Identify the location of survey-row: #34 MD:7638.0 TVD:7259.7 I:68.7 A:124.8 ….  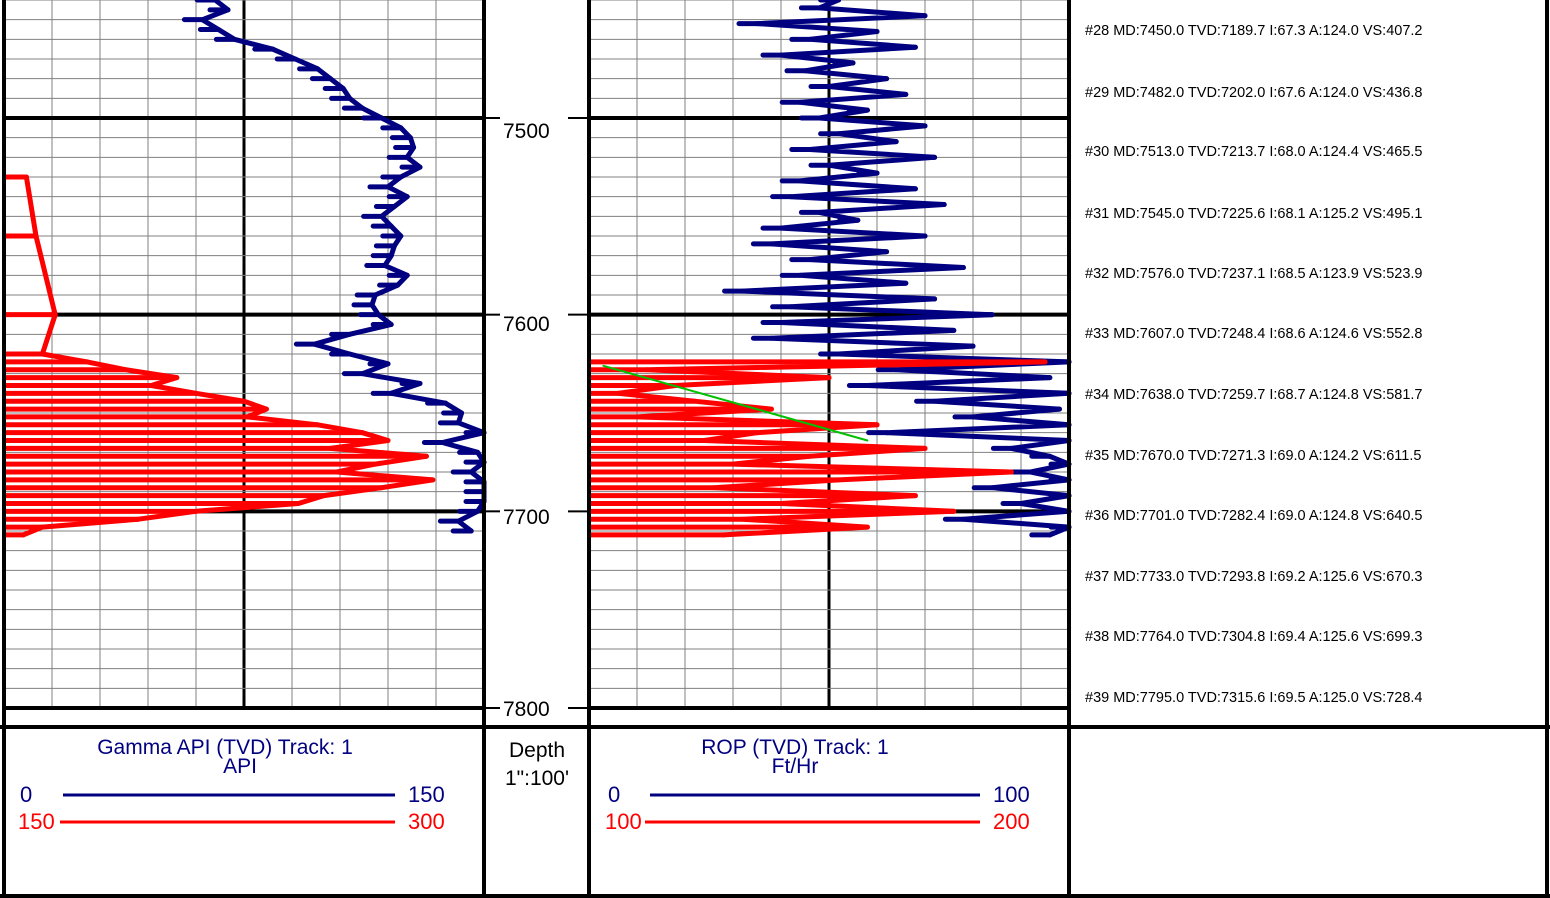
(1254, 395).